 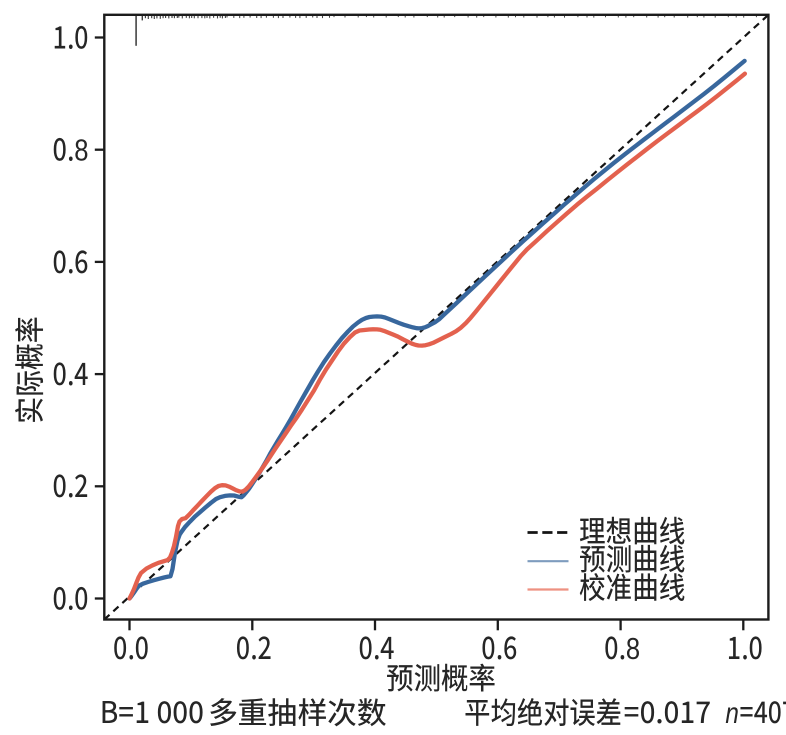 I want to click on svg-text: 实际概率, so click(x=27, y=370).